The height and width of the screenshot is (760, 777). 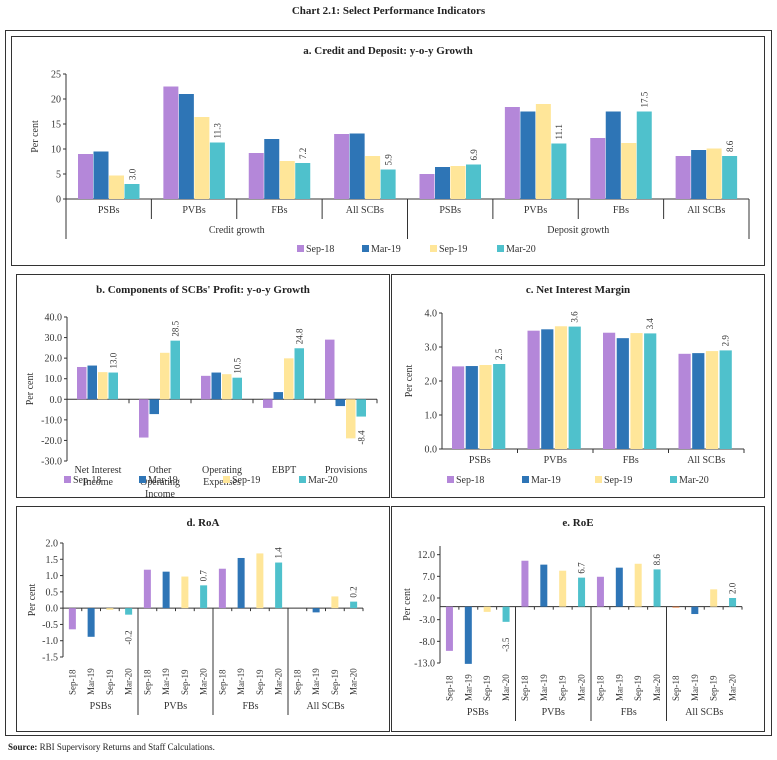 What do you see at coordinates (431, 348) in the screenshot?
I see `y-tick-label: 3.0` at bounding box center [431, 348].